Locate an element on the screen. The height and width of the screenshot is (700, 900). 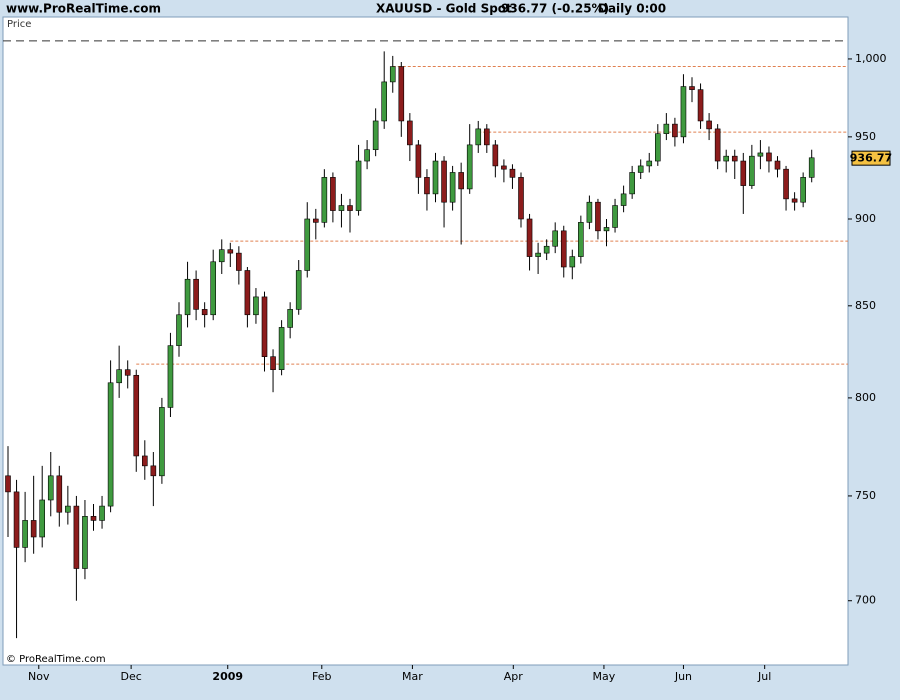
site-name: www.ProRealTime.com is located at coordinates (83, 9).